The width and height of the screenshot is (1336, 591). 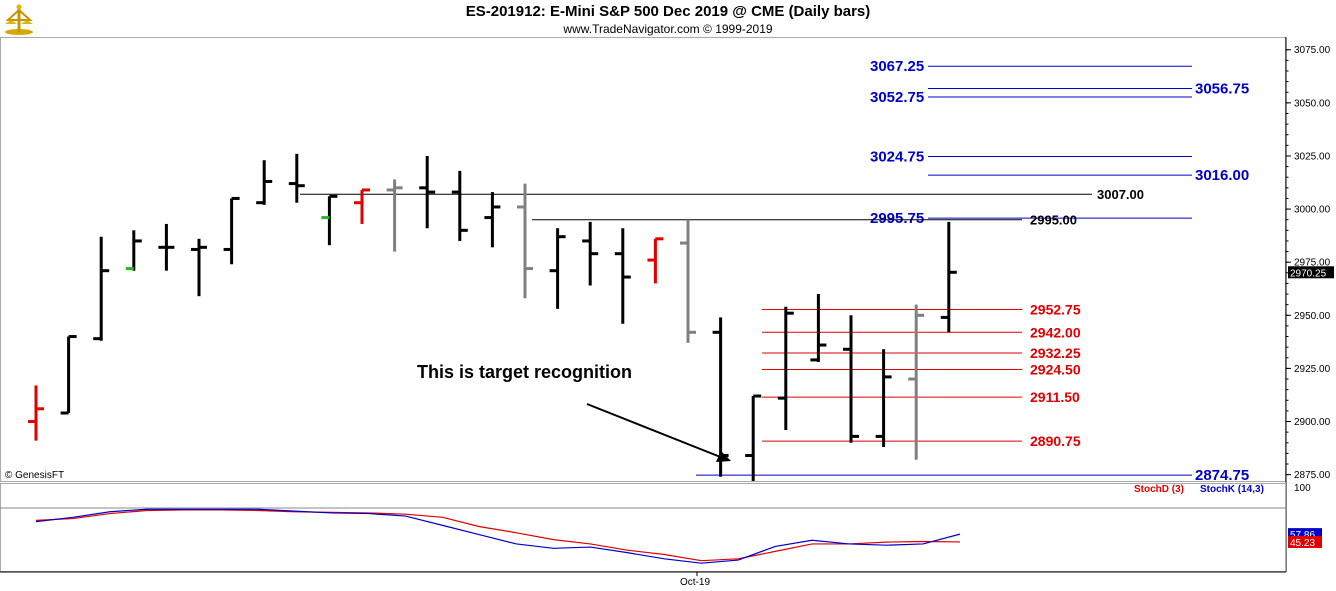 I want to click on level-label: 2942.00, so click(x=1055, y=332).